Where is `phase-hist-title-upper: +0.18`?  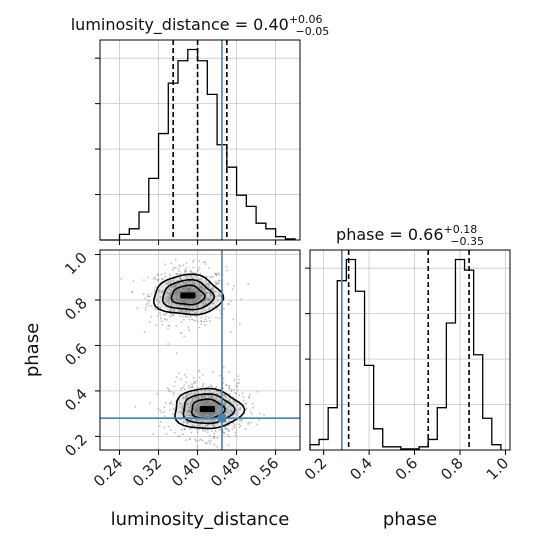 phase-hist-title-upper: +0.18 is located at coordinates (461, 229).